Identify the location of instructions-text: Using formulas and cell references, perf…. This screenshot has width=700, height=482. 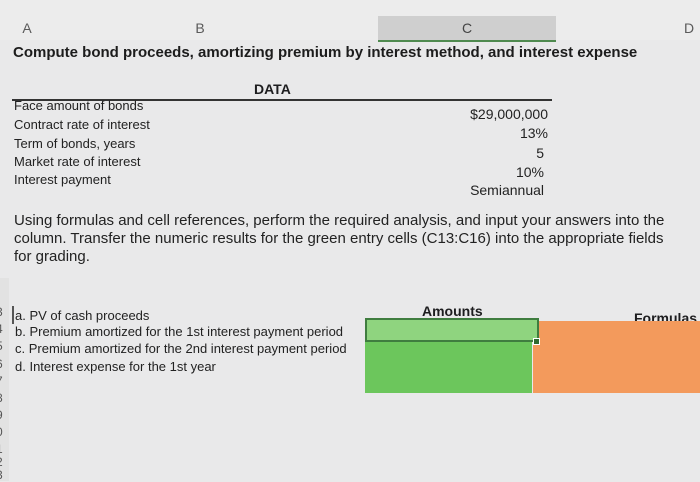
(357, 239).